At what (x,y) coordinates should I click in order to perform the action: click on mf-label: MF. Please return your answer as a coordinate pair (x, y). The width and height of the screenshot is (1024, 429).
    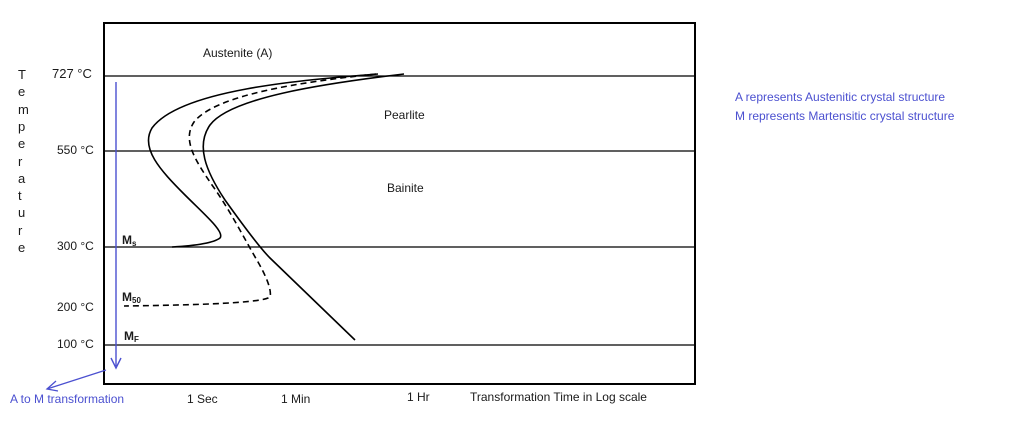
    Looking at the image, I should click on (131, 336).